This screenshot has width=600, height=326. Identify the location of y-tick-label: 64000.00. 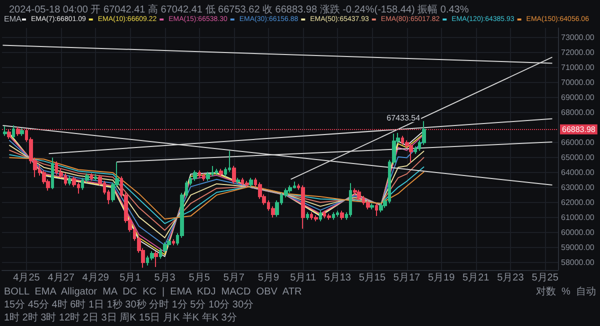
(578, 173).